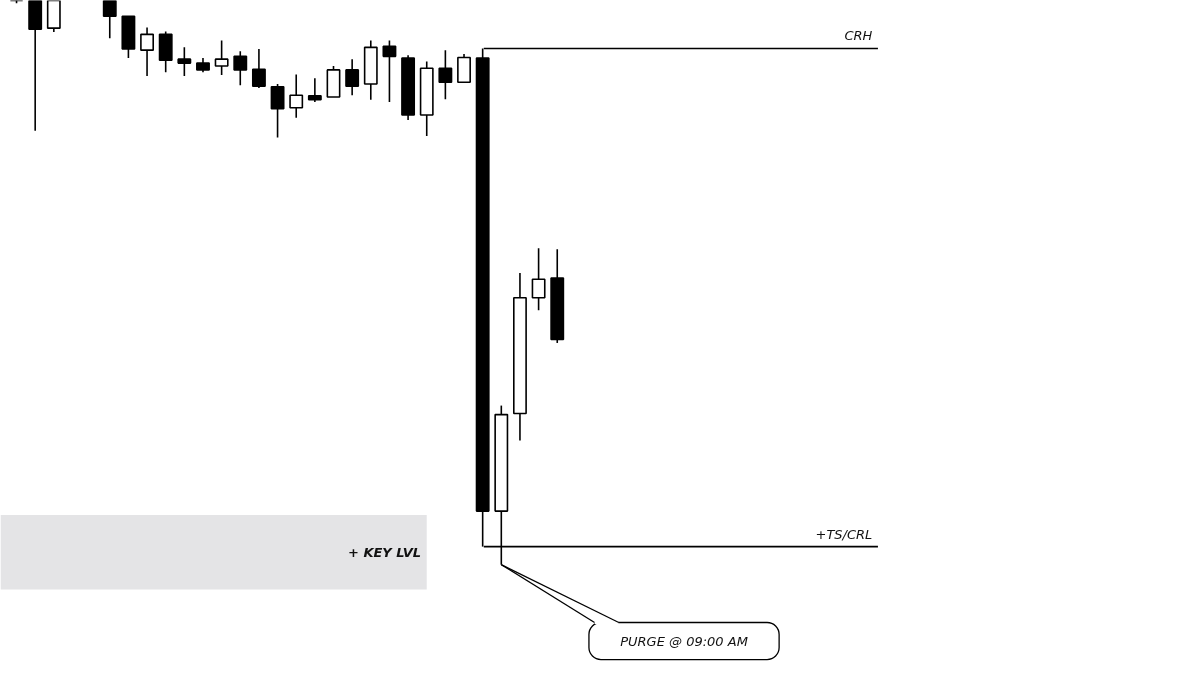 This screenshot has height=675, width=1200. I want to click on text: PURGE @ 09:00 AM, so click(684, 641).